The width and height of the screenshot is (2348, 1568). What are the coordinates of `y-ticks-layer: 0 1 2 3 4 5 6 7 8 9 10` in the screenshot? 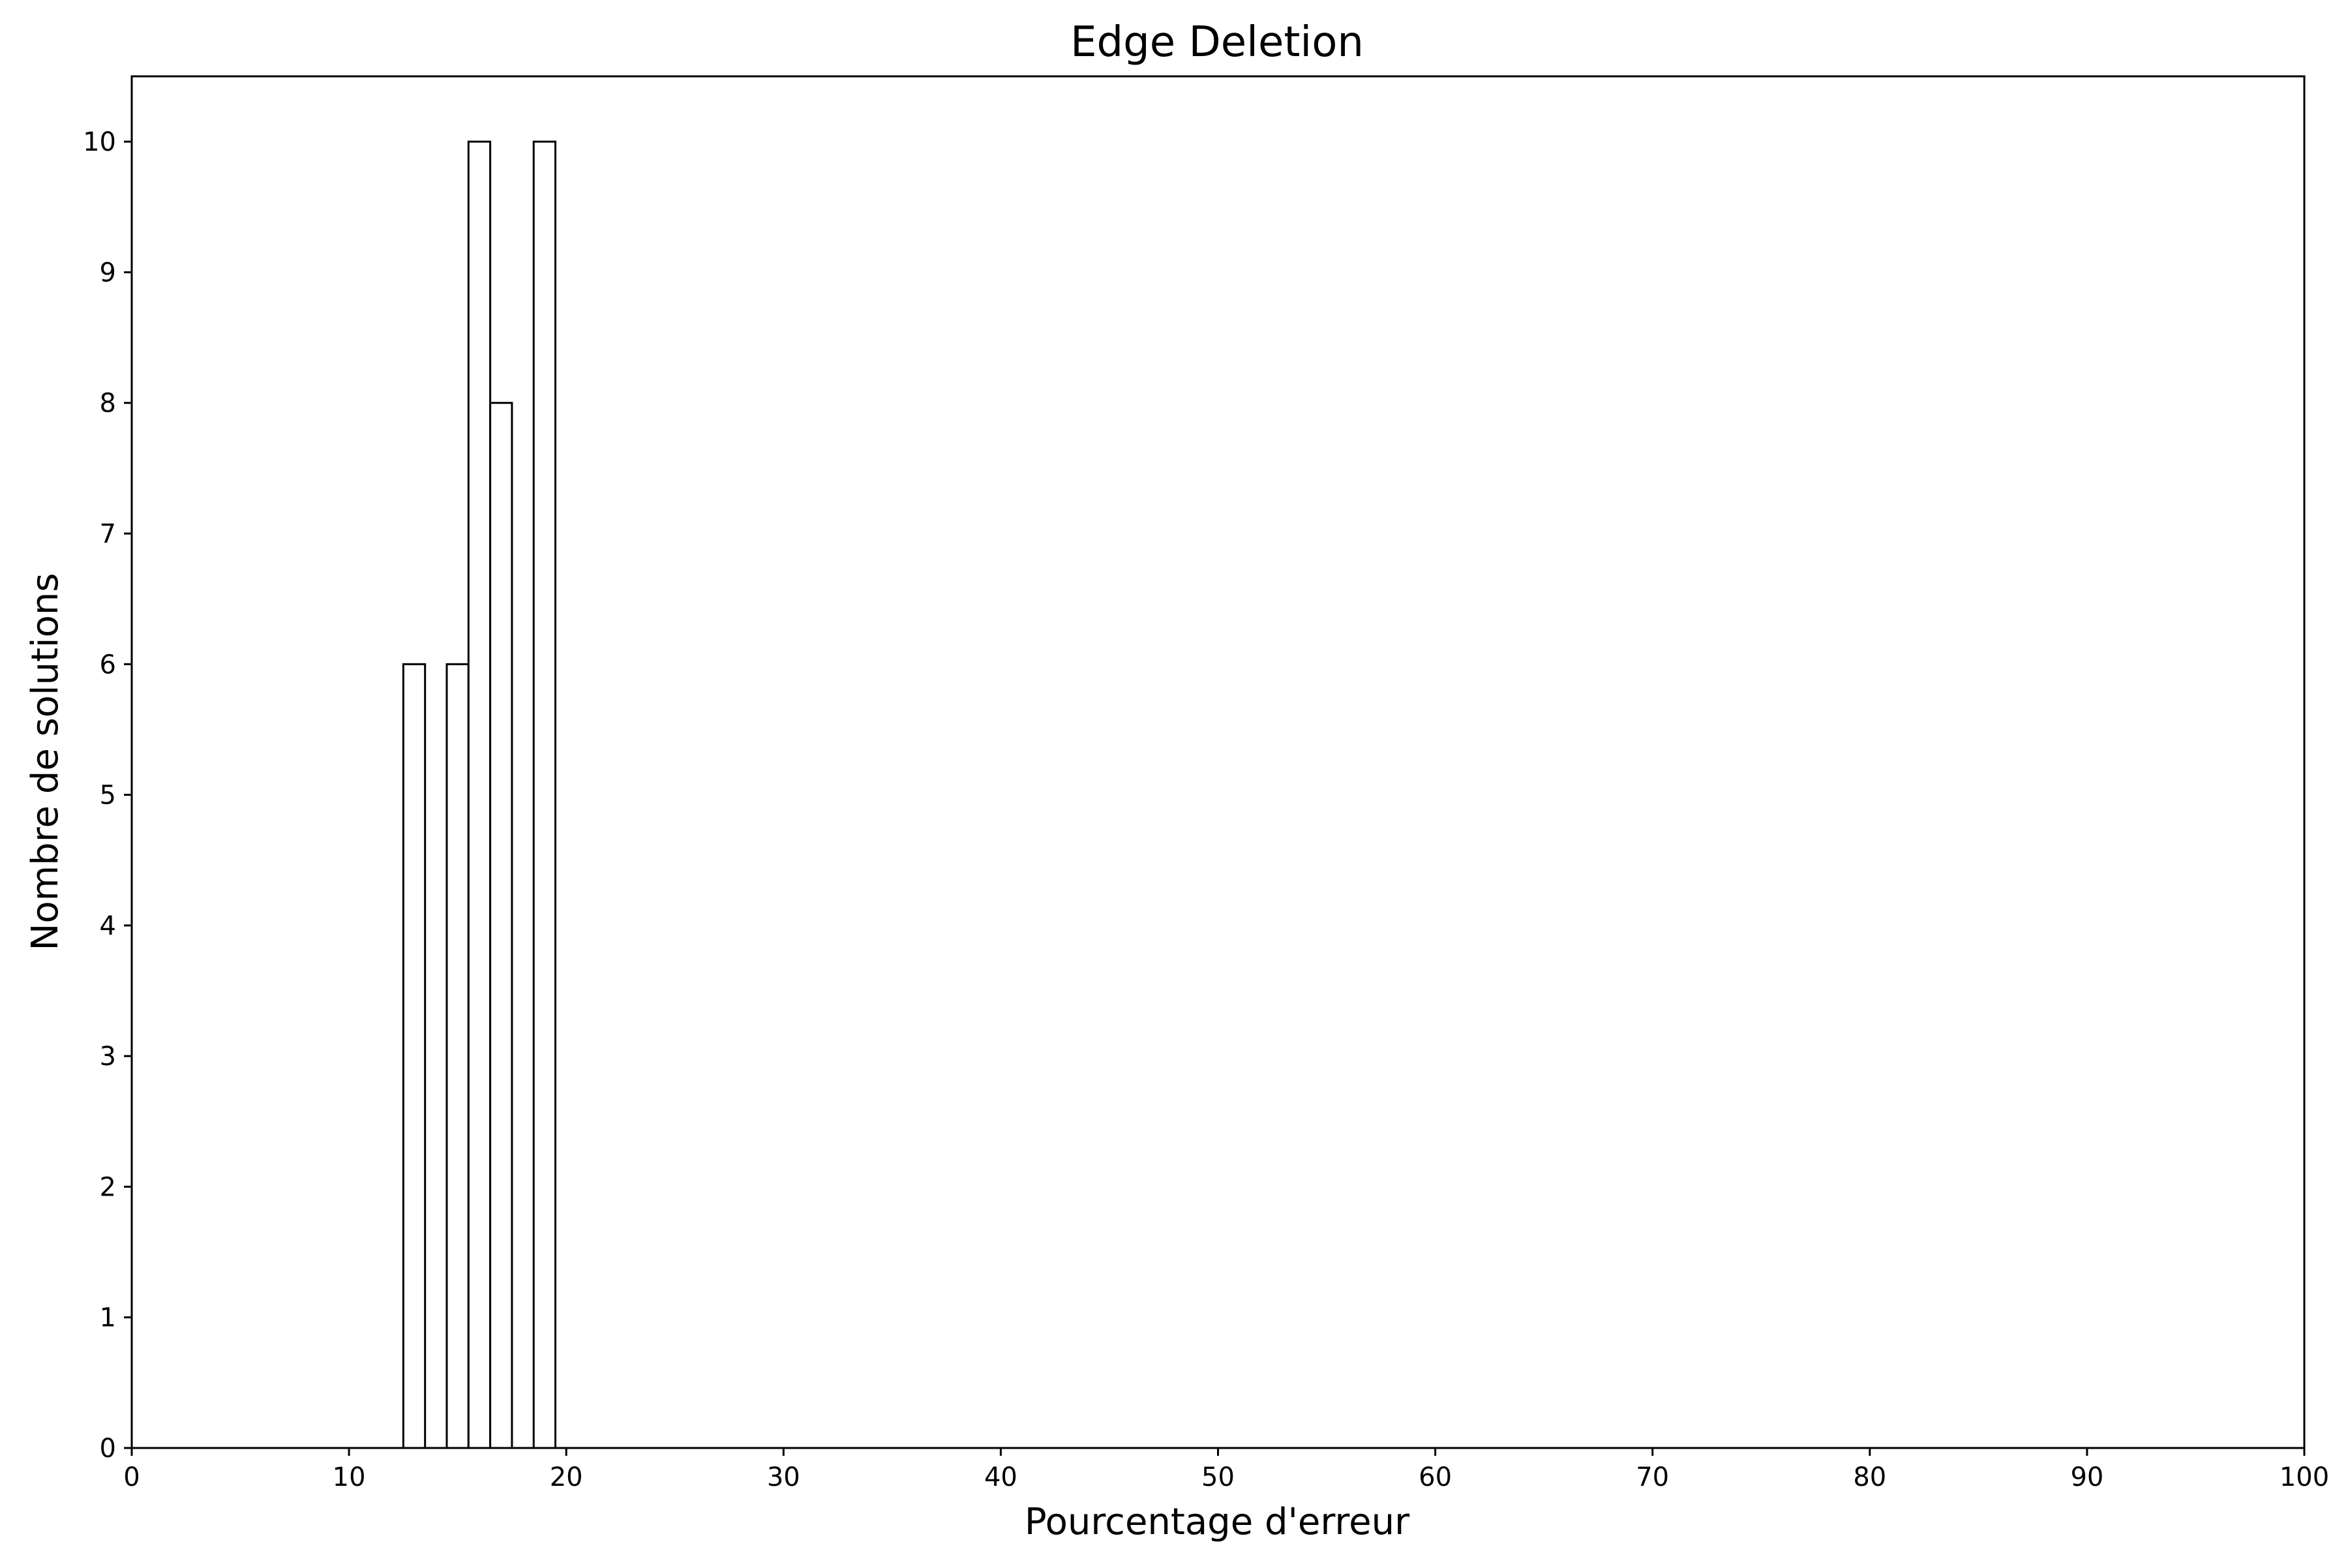 It's located at (108, 795).